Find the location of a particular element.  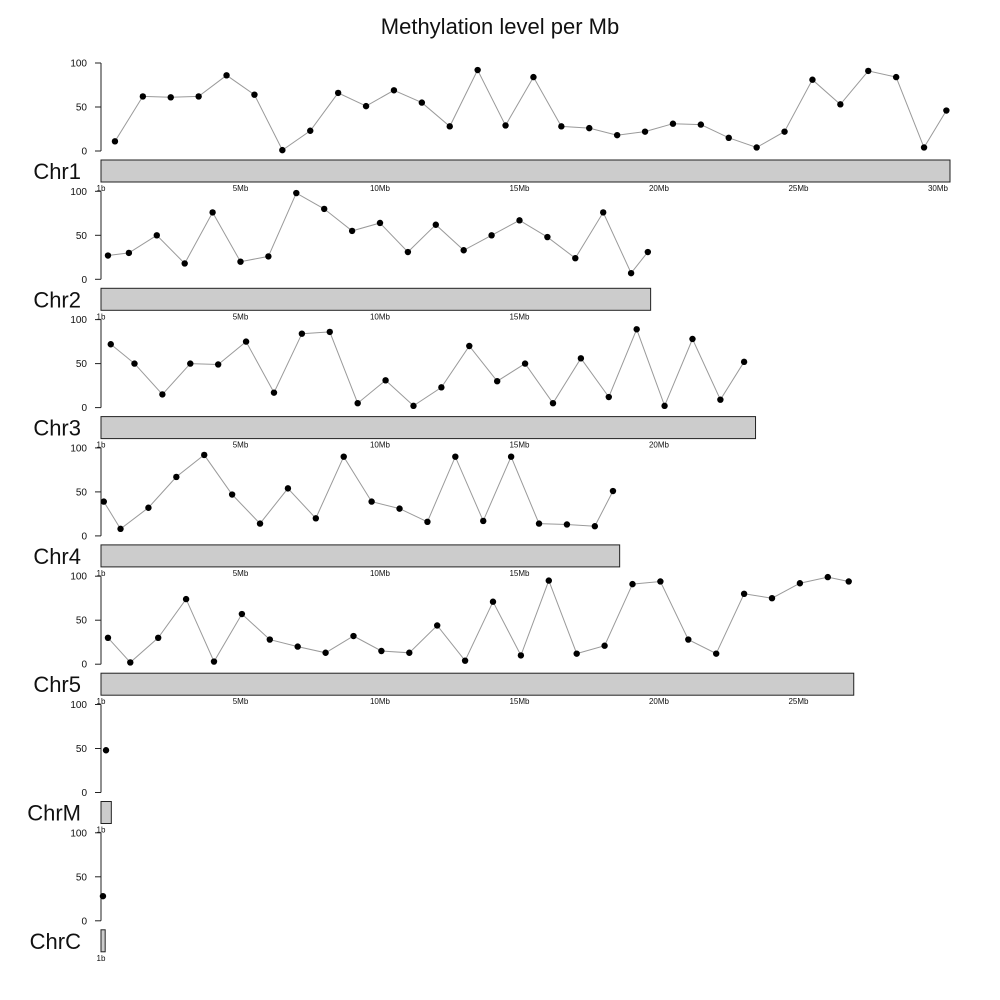

ytick-label-chr4-50: 50 is located at coordinates (82, 492).